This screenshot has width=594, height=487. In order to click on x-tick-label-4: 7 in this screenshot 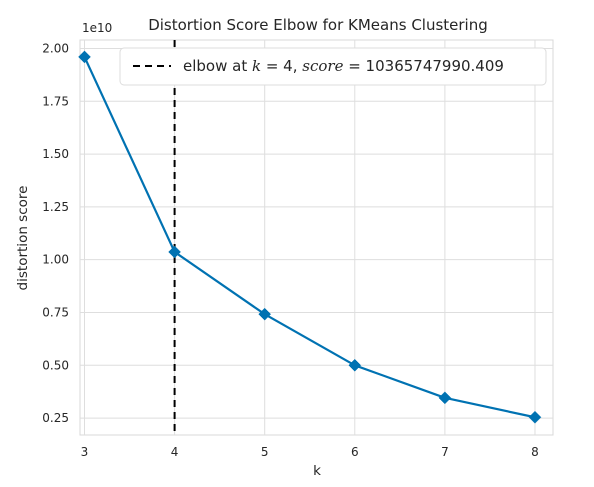, I will do `click(445, 452)`.